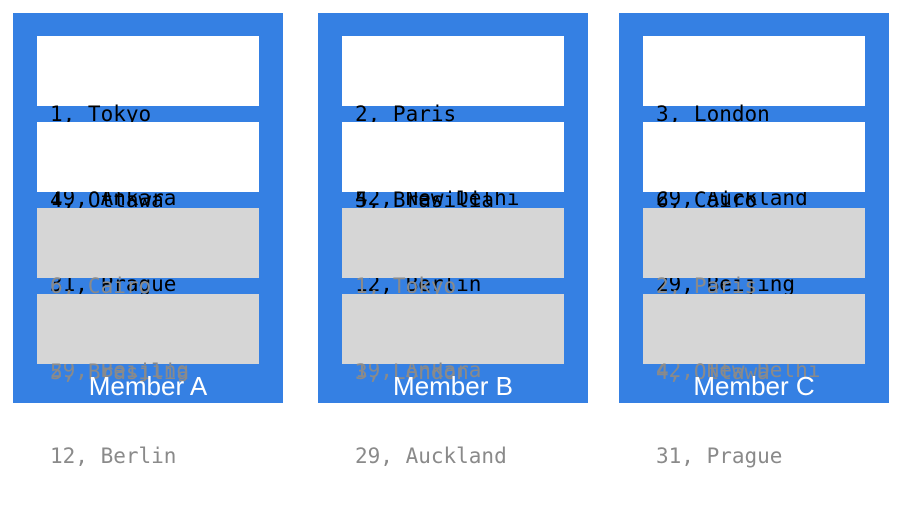  What do you see at coordinates (713, 372) in the screenshot?
I see `card-c-4-line-1: 4, Ottawa` at bounding box center [713, 372].